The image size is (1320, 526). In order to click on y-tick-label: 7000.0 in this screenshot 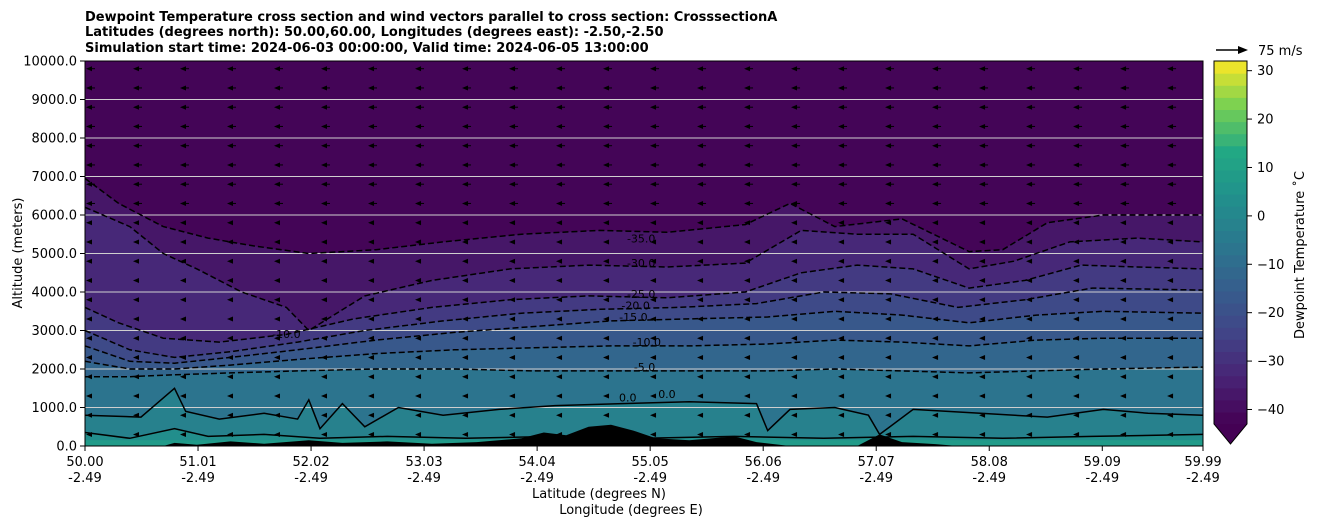, I will do `click(55, 177)`.